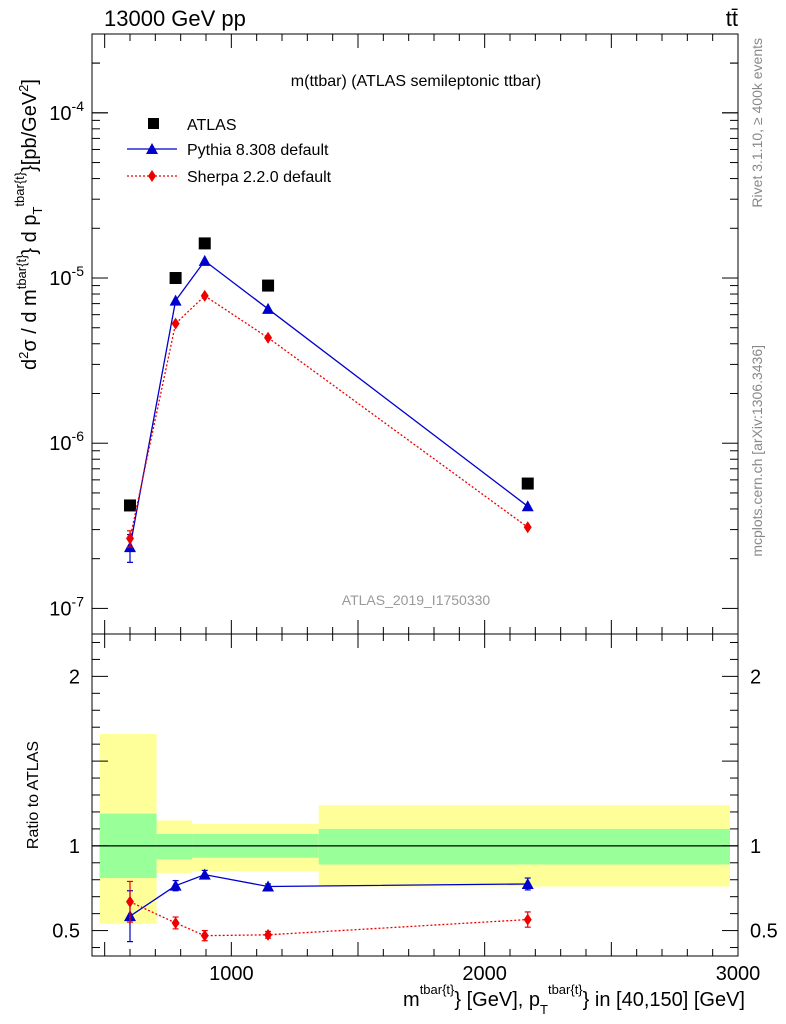 The height and width of the screenshot is (1024, 786). I want to click on legend-atlas-marker, so click(153, 123).